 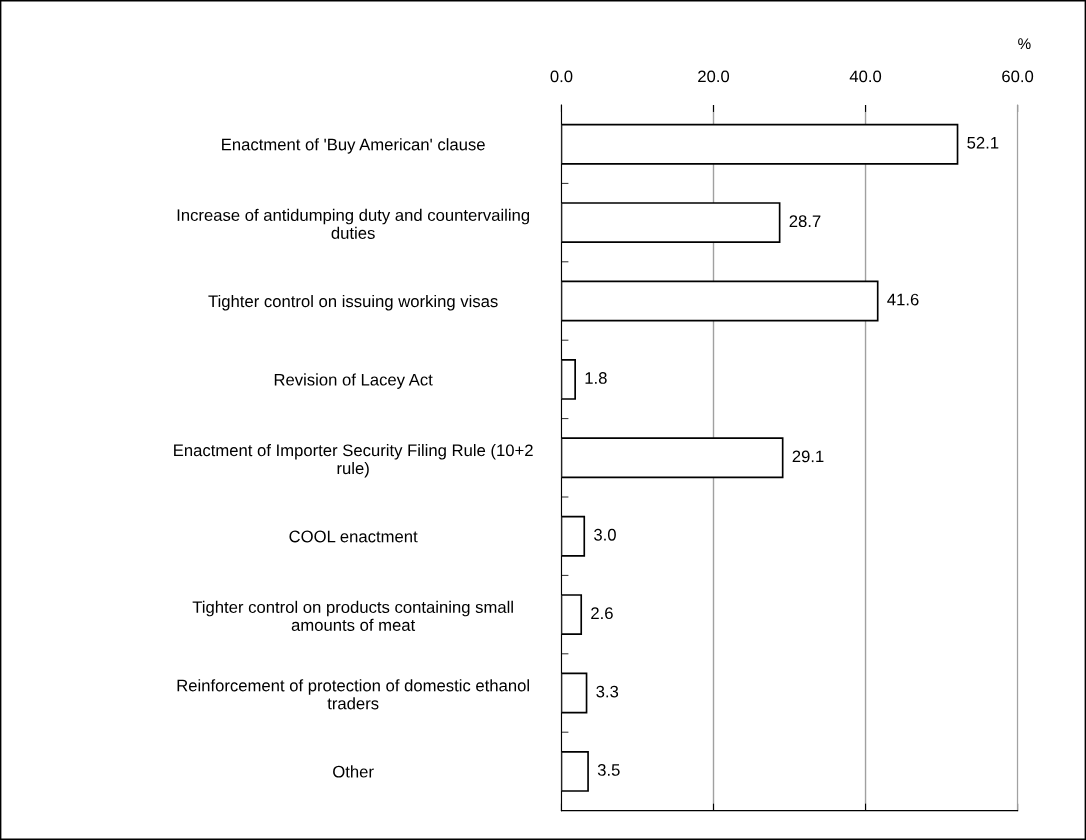 What do you see at coordinates (353, 381) in the screenshot?
I see `y-tick-label: Revision of Lacey Act` at bounding box center [353, 381].